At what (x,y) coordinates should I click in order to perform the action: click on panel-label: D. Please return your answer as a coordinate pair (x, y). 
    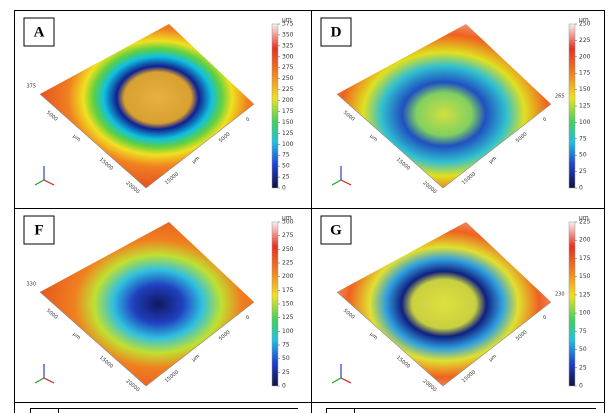
    Looking at the image, I should click on (336, 32).